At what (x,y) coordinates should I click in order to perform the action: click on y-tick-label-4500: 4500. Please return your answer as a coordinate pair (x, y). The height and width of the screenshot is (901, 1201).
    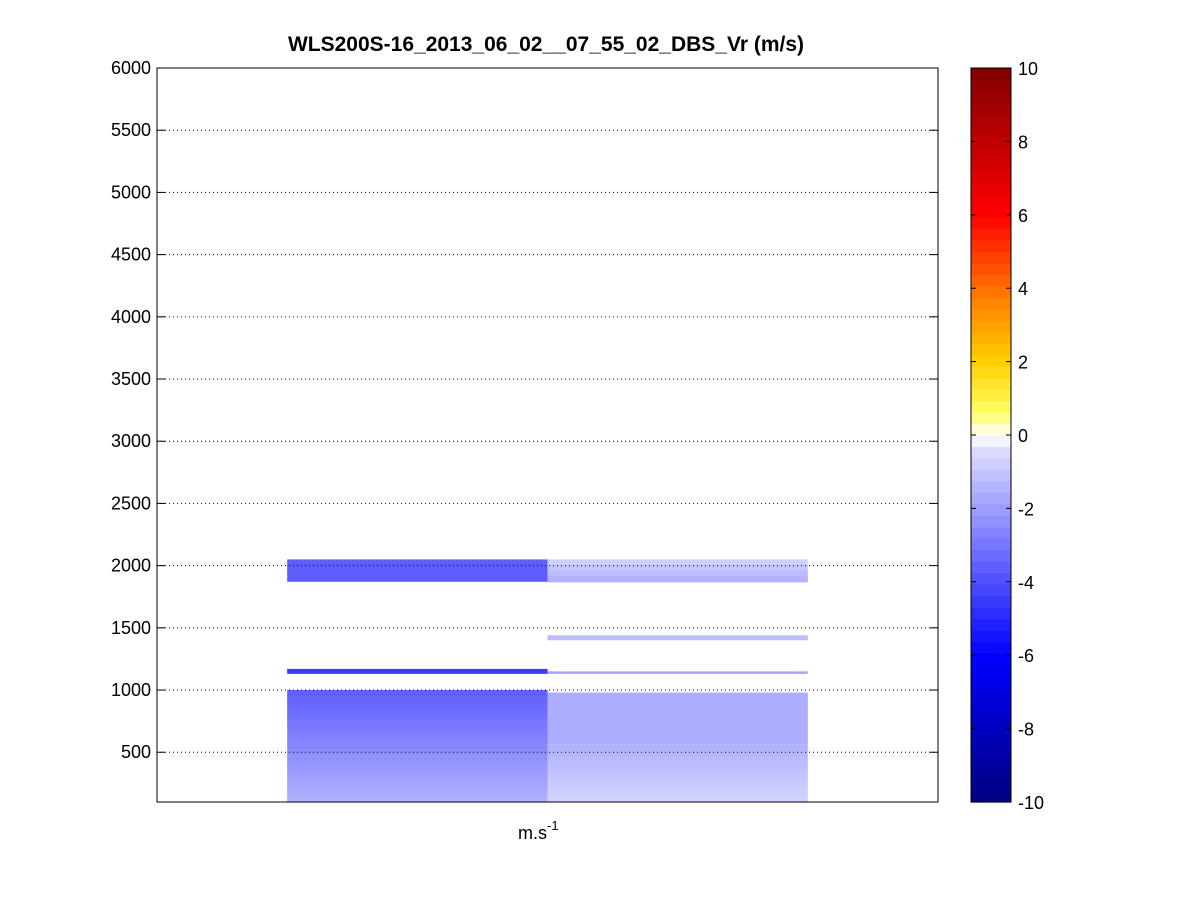
    Looking at the image, I should click on (131, 255).